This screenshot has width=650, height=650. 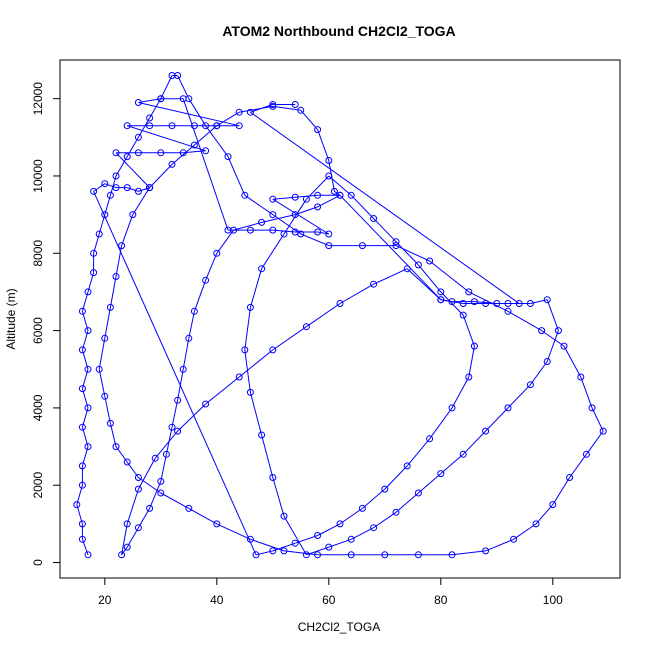 I want to click on x-tick-label: 40, so click(x=217, y=600).